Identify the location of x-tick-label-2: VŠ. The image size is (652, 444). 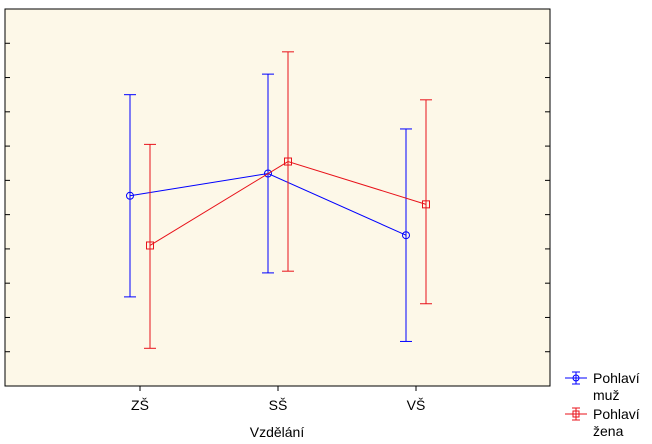
(416, 405).